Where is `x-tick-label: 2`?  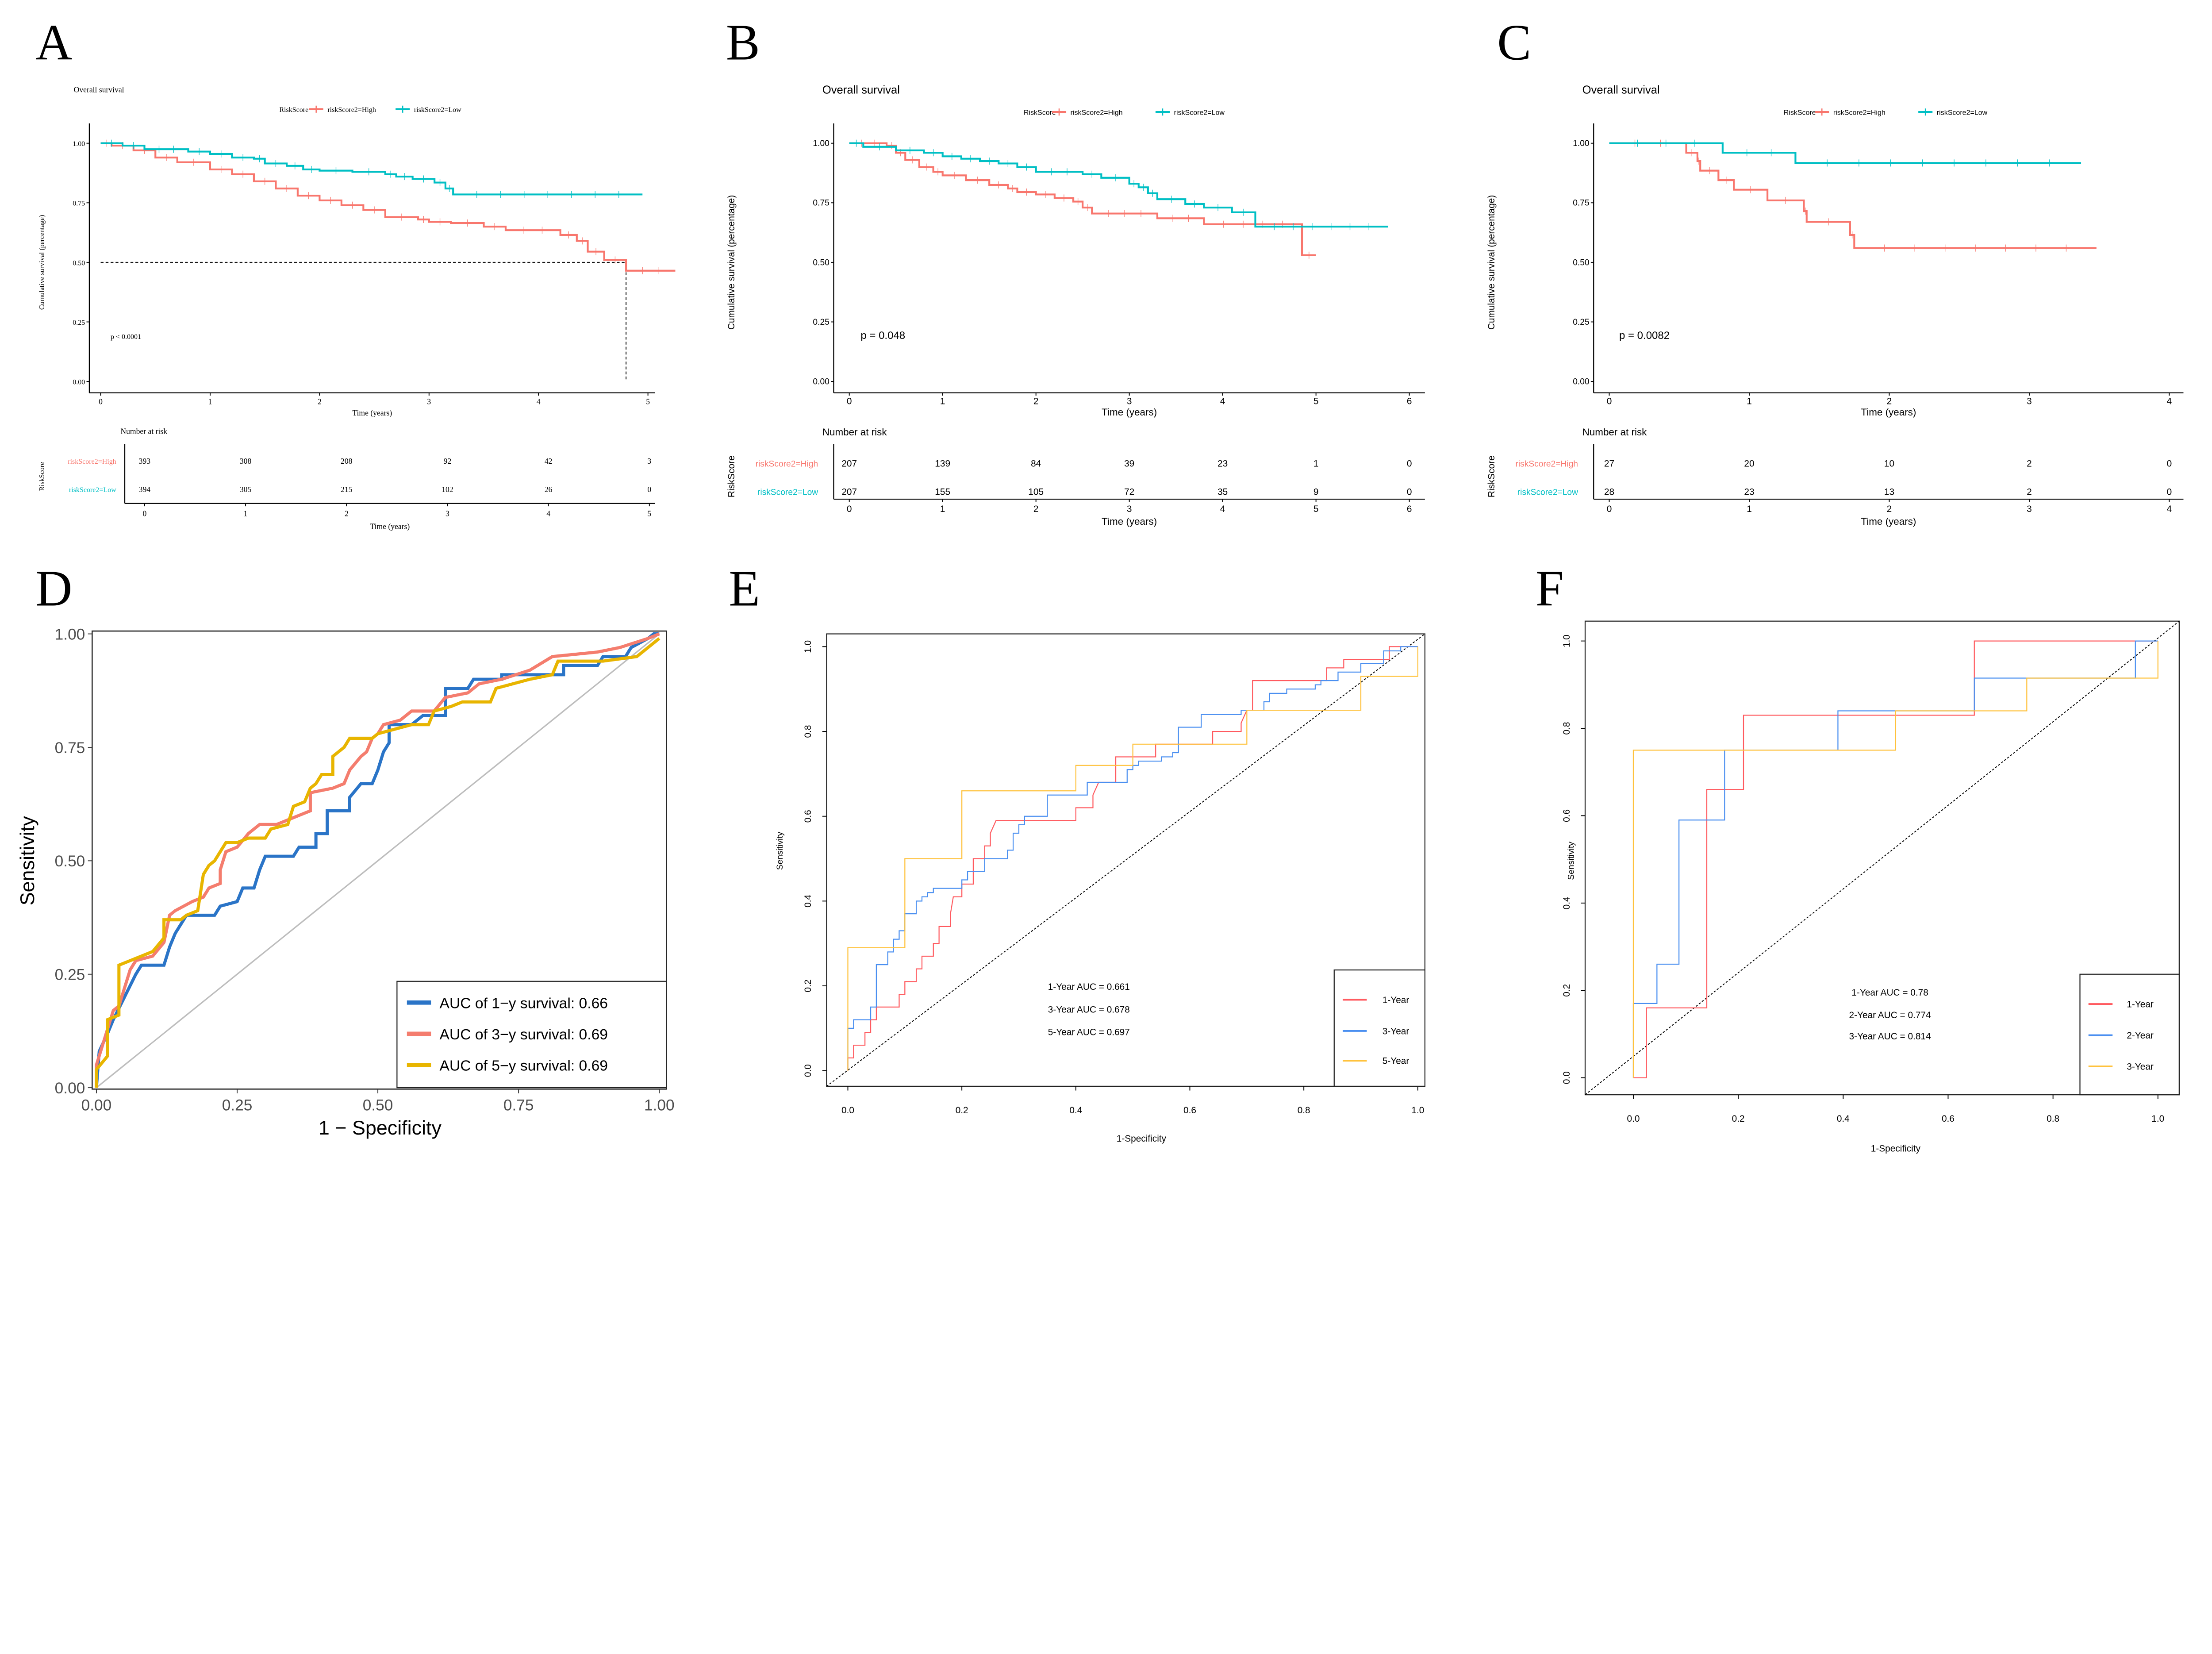
x-tick-label: 2 is located at coordinates (1036, 401).